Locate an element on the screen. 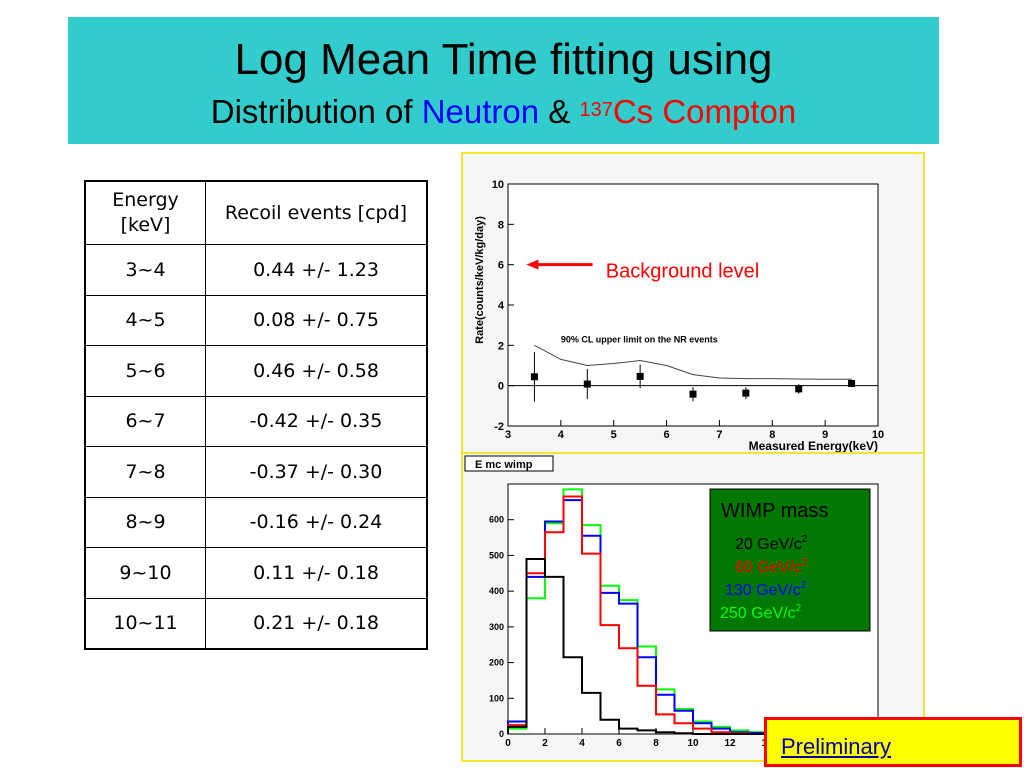 Image resolution: width=1024 pixels, height=768 pixels. recoil-cell: -0.16 +/- 0.24 is located at coordinates (316, 522).